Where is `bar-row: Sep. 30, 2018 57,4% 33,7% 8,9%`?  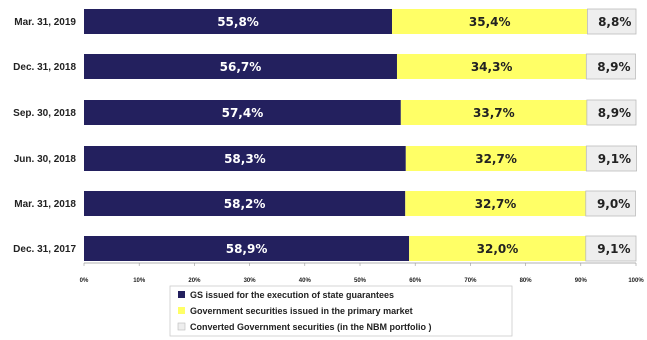 bar-row: Sep. 30, 2018 57,4% 33,7% 8,9% is located at coordinates (325, 112).